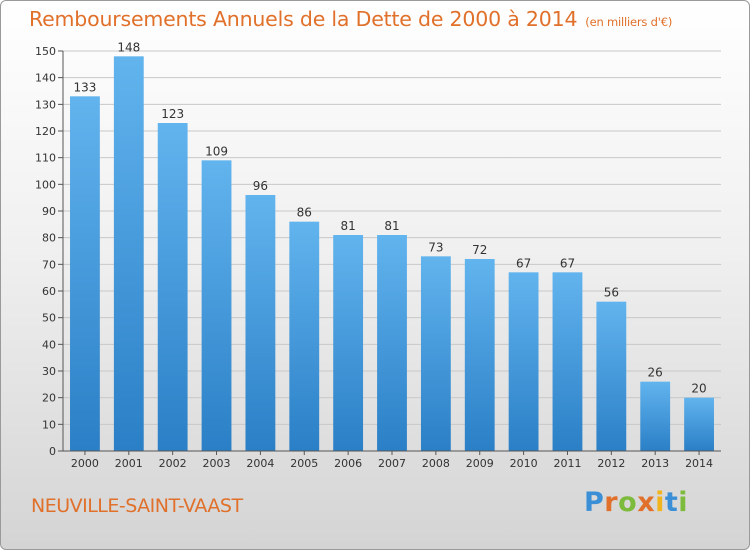  Describe the element at coordinates (216, 151) in the screenshot. I see `value-label: 109` at that location.